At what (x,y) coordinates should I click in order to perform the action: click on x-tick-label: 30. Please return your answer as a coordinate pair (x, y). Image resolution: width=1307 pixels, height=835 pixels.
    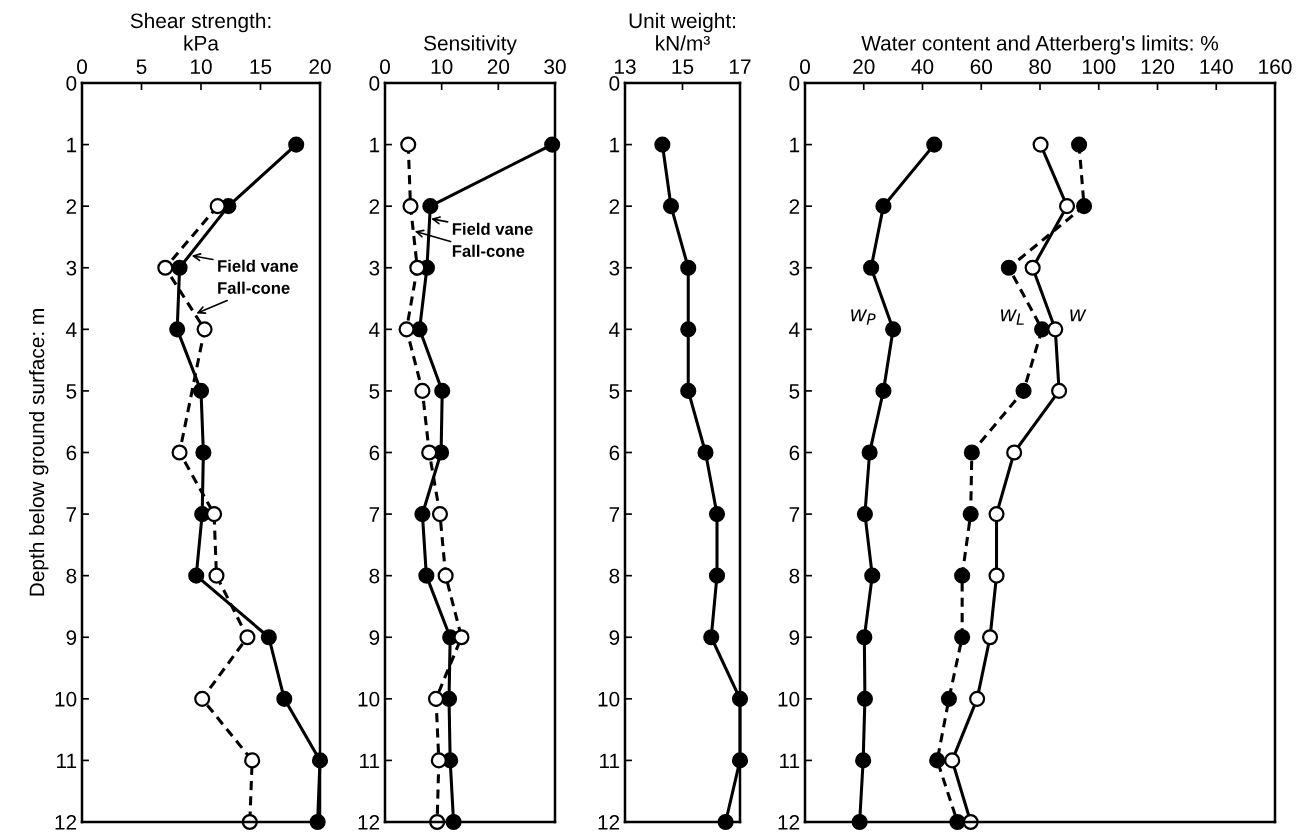
    Looking at the image, I should click on (555, 67).